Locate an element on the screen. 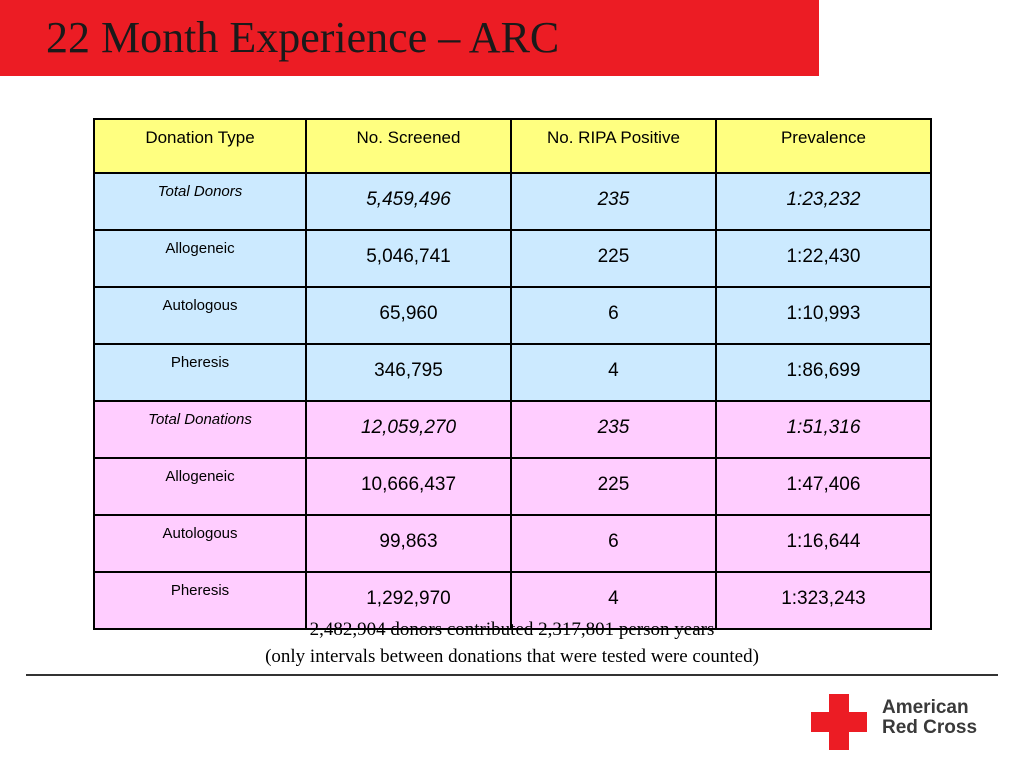  table-row: Total Donors 5,459,496 235 1:23,232 is located at coordinates (513, 201).